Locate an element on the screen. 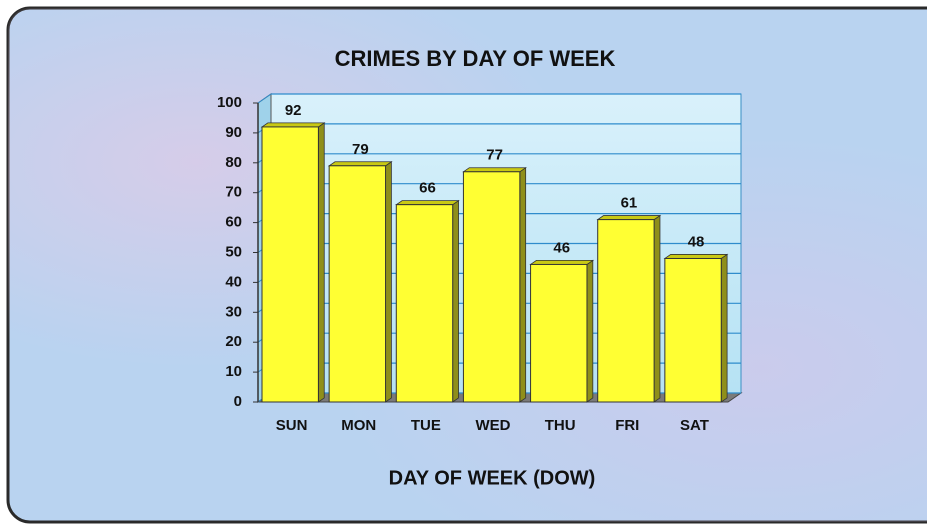 The image size is (927, 530). y-tick-label: 10 is located at coordinates (233, 371).